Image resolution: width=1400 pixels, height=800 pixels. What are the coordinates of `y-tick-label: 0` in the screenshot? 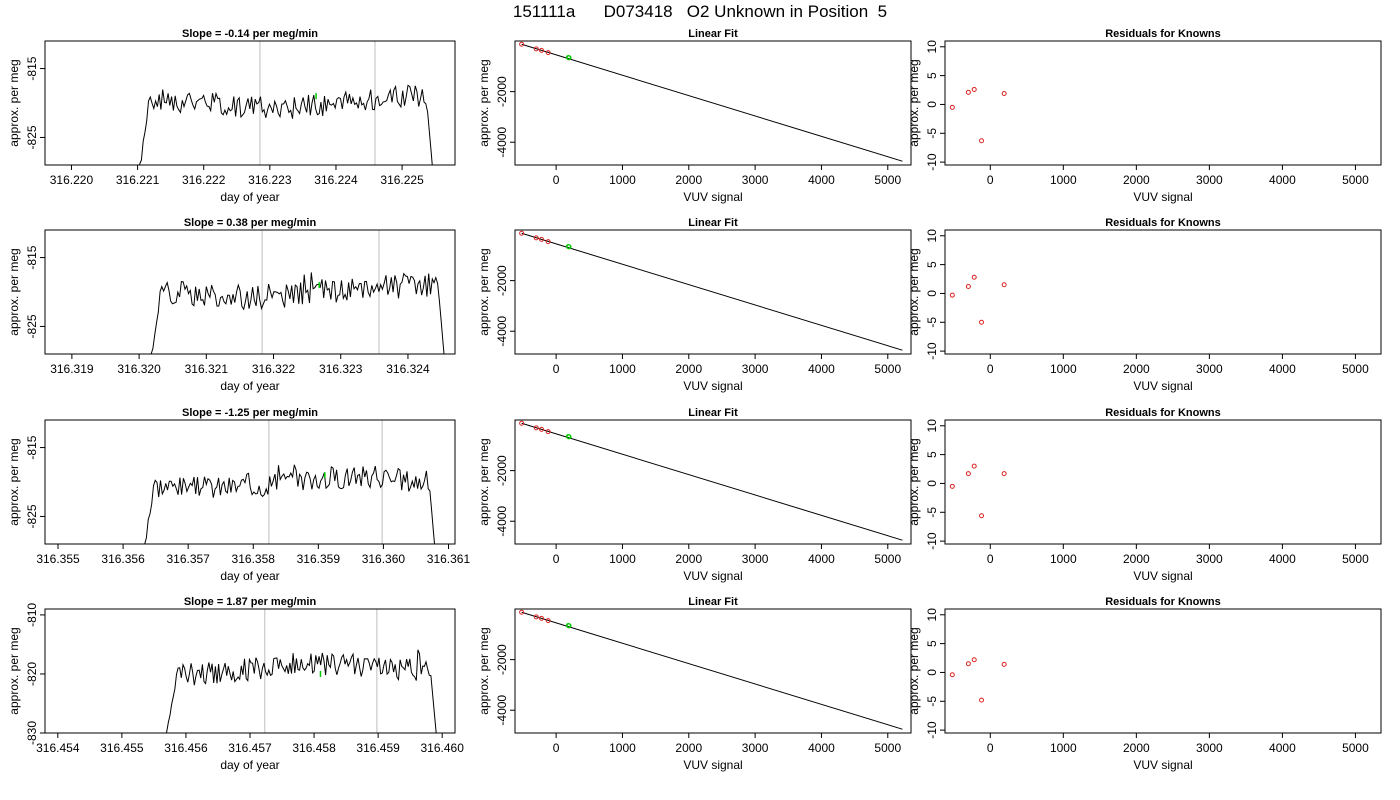 It's located at (932, 672).